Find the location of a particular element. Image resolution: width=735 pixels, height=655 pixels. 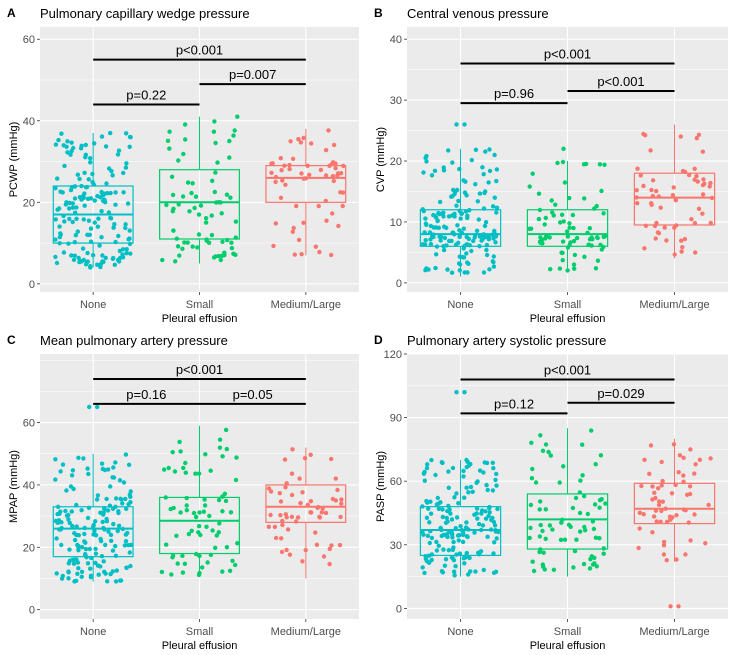

x-axis-title: Pleural effusion is located at coordinates (568, 646).